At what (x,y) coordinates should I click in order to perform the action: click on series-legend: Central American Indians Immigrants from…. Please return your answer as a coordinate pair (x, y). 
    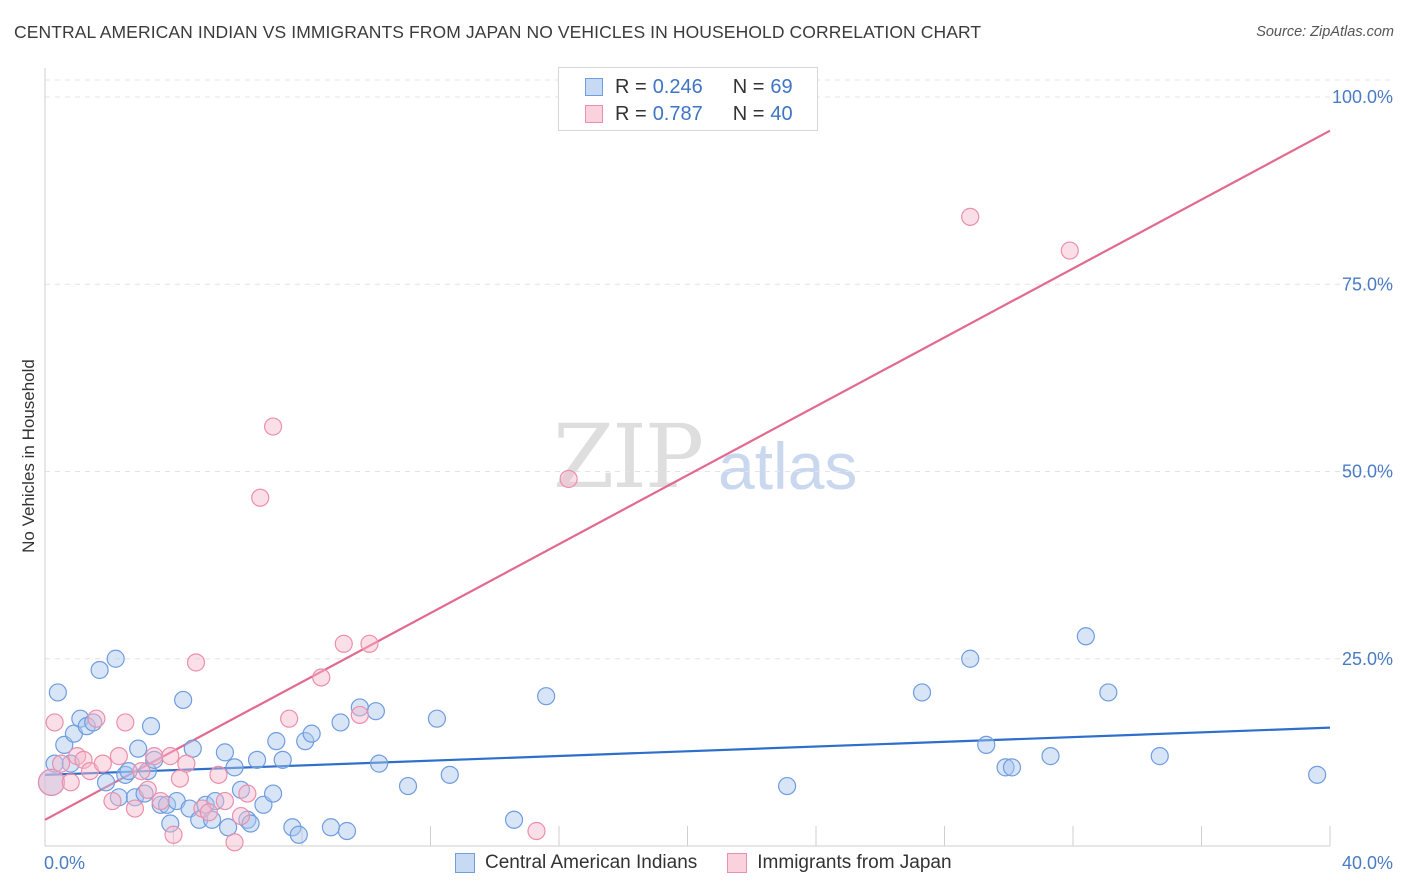
    Looking at the image, I should click on (718, 863).